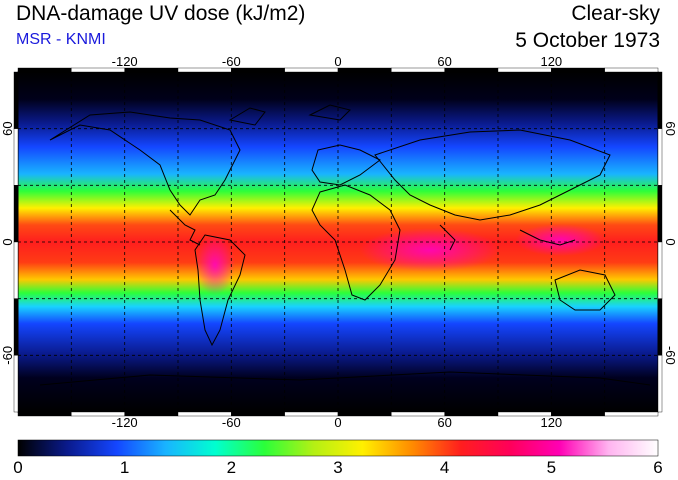 The image size is (678, 480). I want to click on latitude-labels-right: 60 0 -60, so click(670, 242).